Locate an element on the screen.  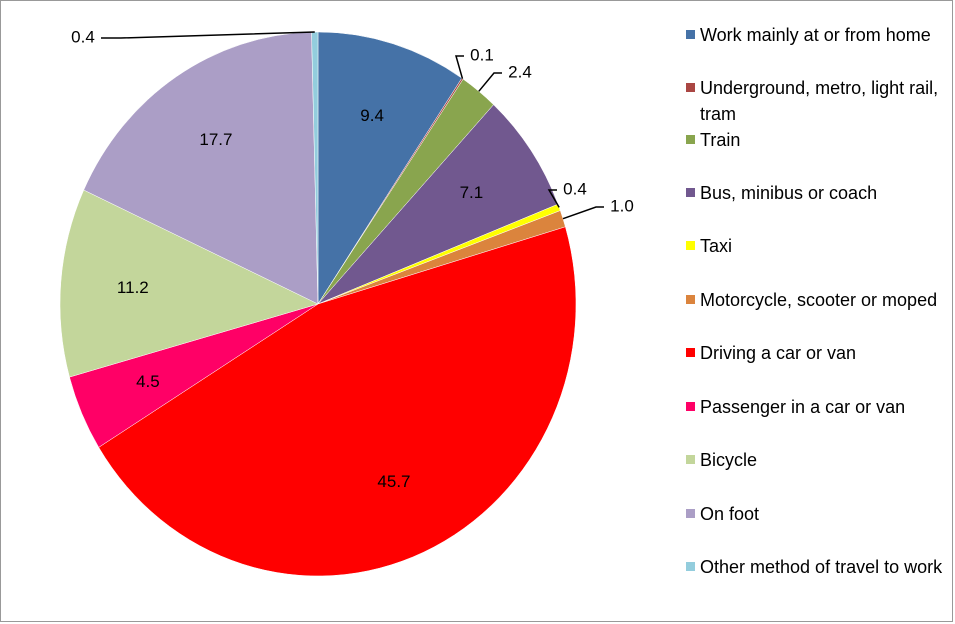
legend-label: Bicycle is located at coordinates (729, 460).